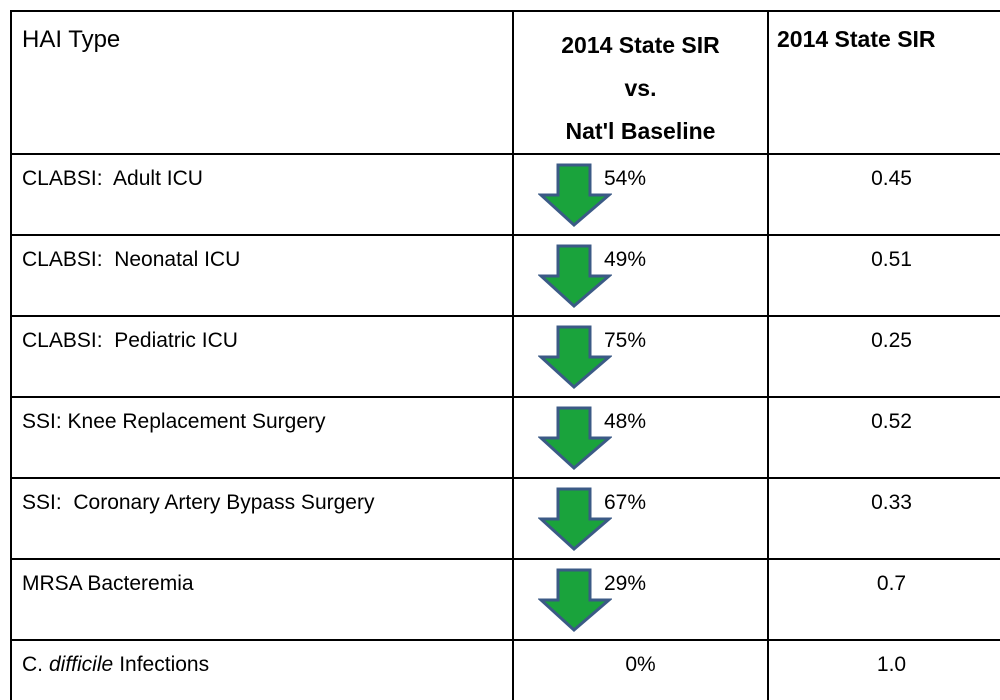 The width and height of the screenshot is (1000, 700). Describe the element at coordinates (891, 664) in the screenshot. I see `sir-text: 1.0` at that location.